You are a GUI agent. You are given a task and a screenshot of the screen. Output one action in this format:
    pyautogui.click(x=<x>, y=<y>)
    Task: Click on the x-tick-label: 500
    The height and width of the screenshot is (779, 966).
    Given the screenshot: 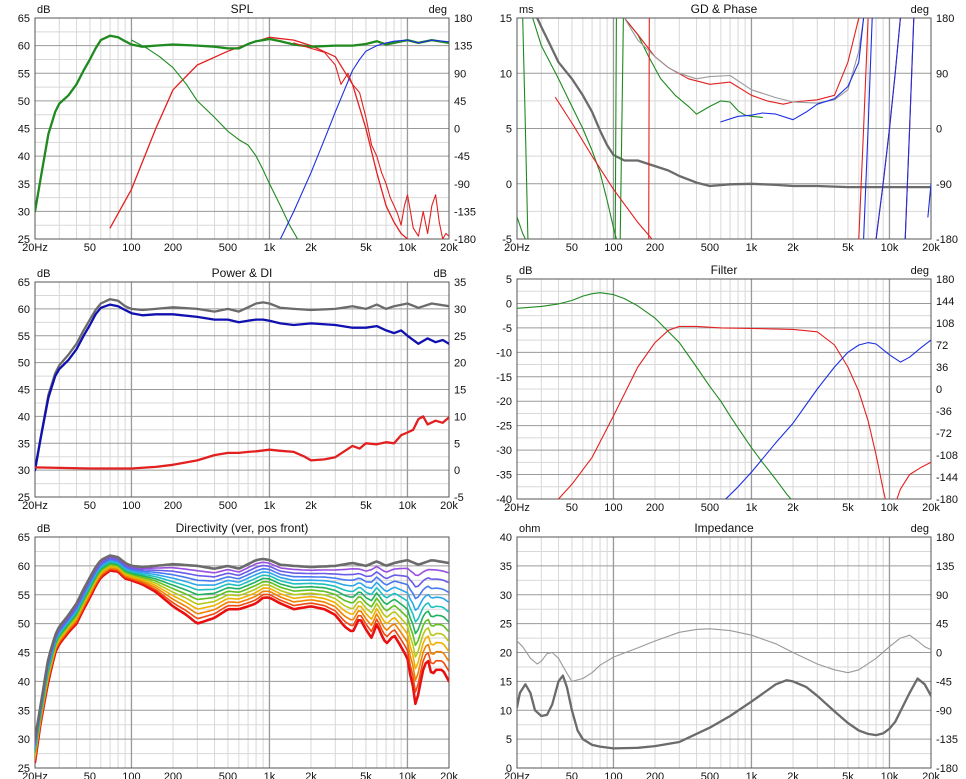 What is the action you would take?
    pyautogui.click(x=228, y=506)
    